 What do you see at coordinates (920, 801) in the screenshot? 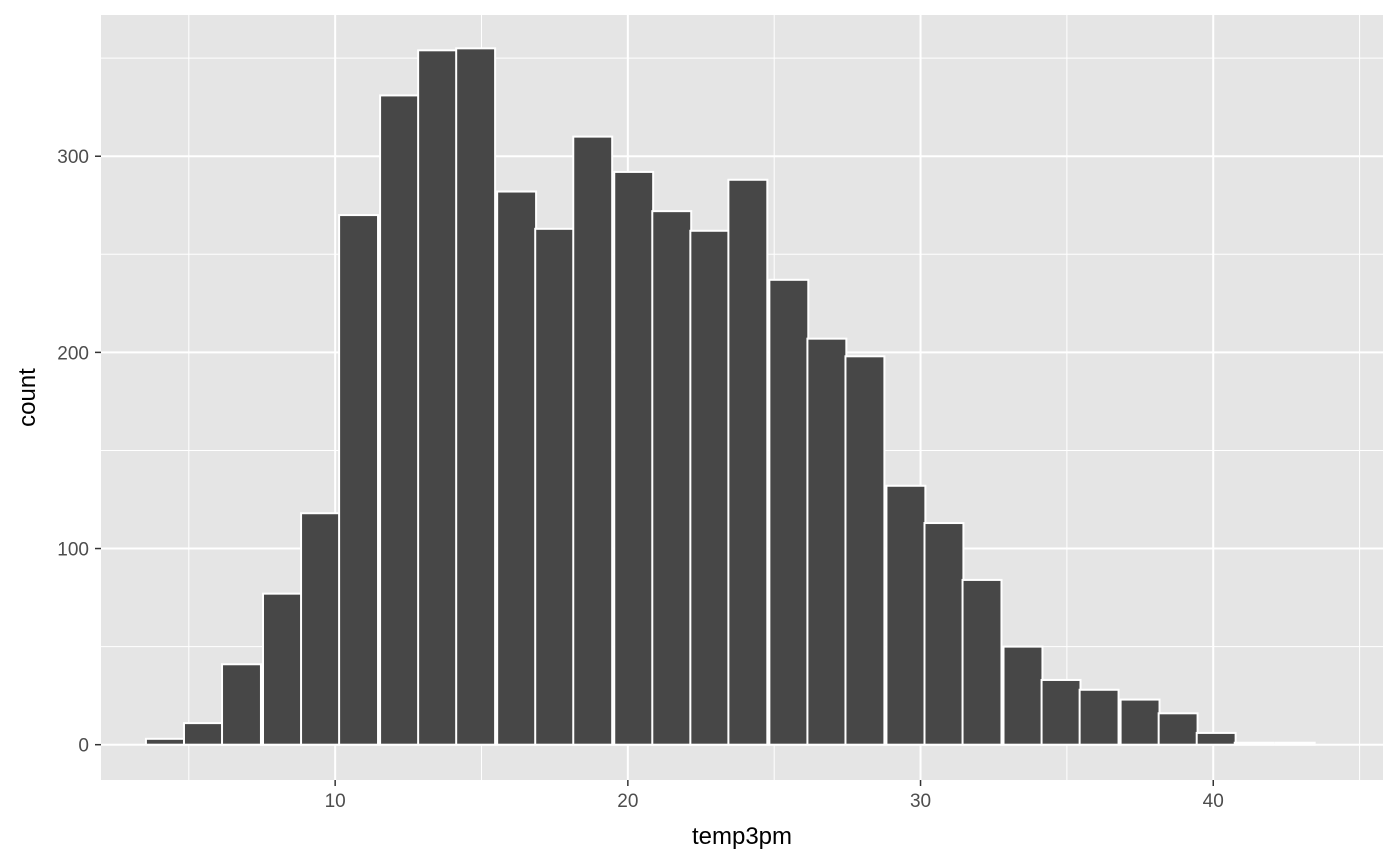
I see `x-tick-label: 30` at bounding box center [920, 801].